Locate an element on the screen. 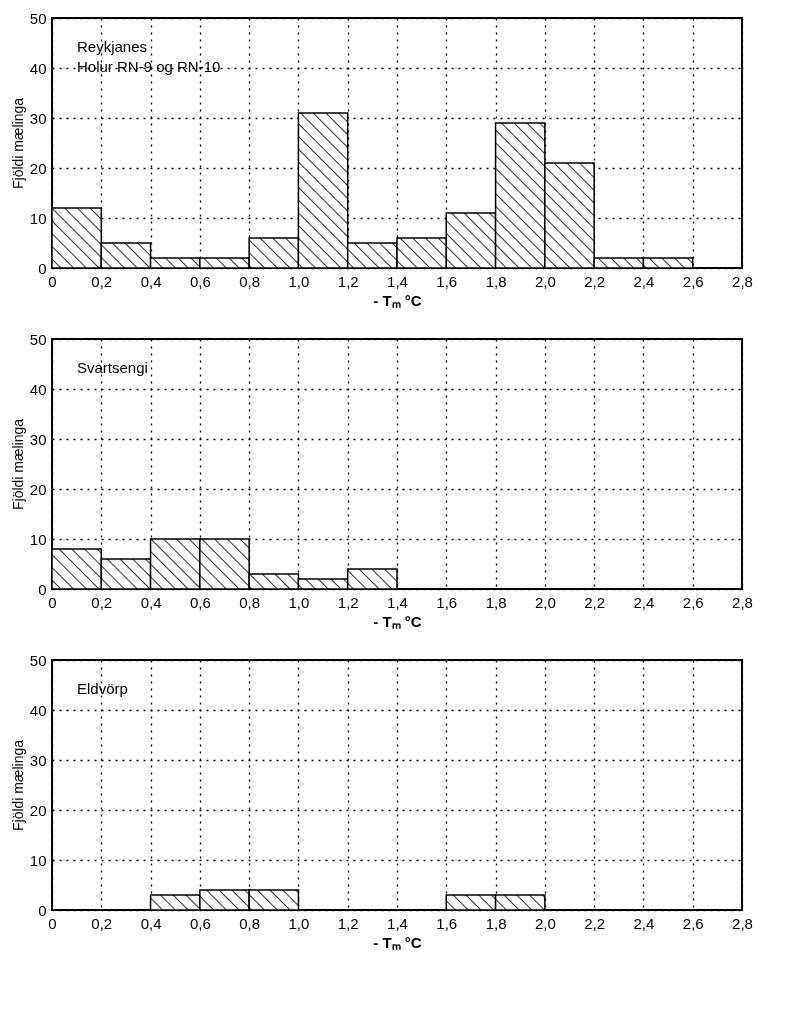  annotation: Svartsengi is located at coordinates (112, 367).